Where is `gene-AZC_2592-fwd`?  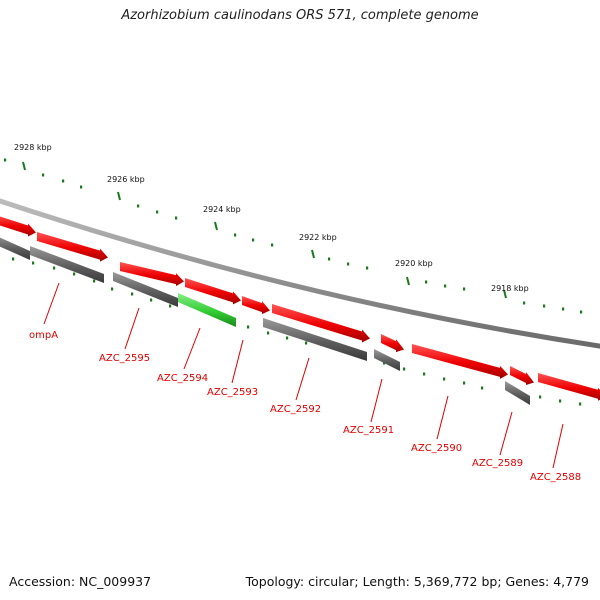 gene-AZC_2592-fwd is located at coordinates (321, 323).